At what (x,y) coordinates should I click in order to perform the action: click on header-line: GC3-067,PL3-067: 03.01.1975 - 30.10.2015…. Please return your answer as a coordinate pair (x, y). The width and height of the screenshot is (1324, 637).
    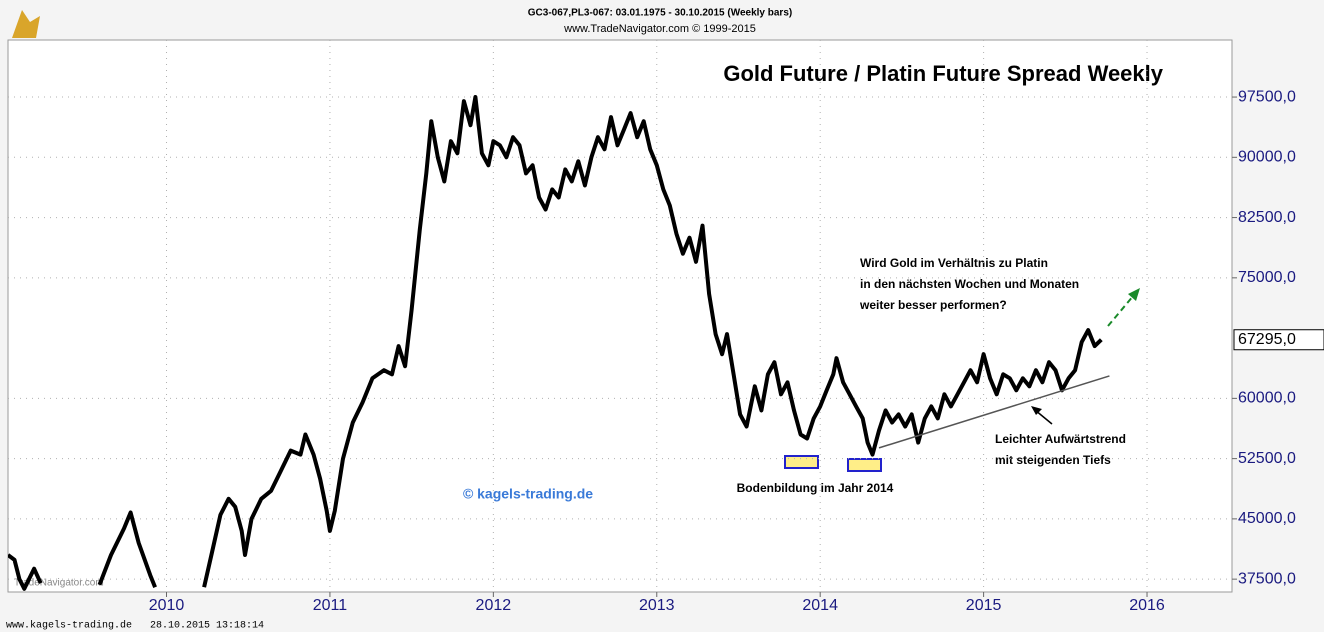
    Looking at the image, I should click on (660, 13).